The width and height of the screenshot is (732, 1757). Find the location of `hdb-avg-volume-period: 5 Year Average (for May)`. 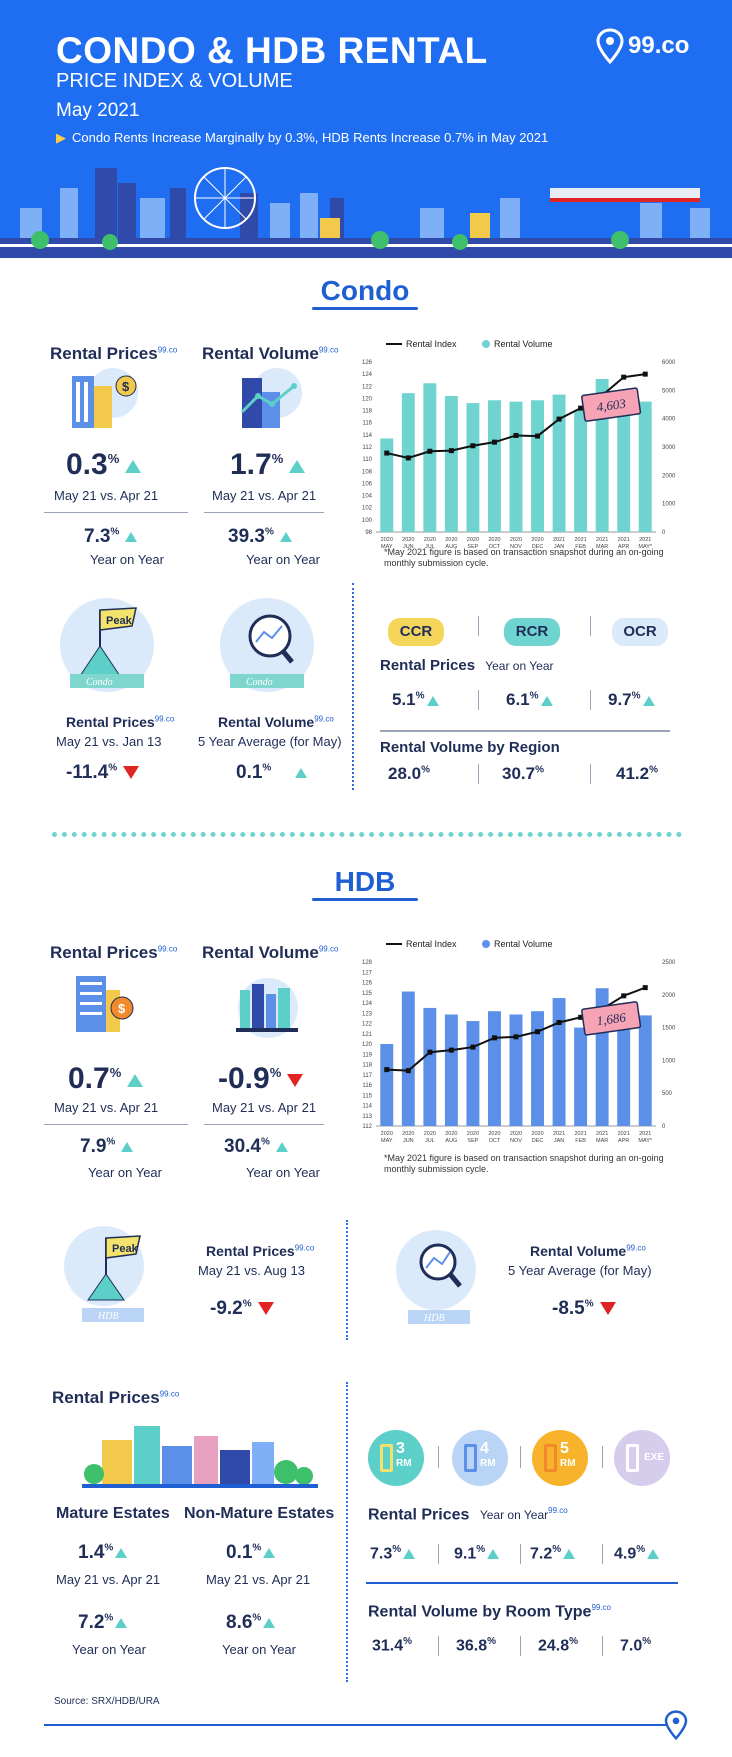

hdb-avg-volume-period: 5 Year Average (for May) is located at coordinates (580, 1270).